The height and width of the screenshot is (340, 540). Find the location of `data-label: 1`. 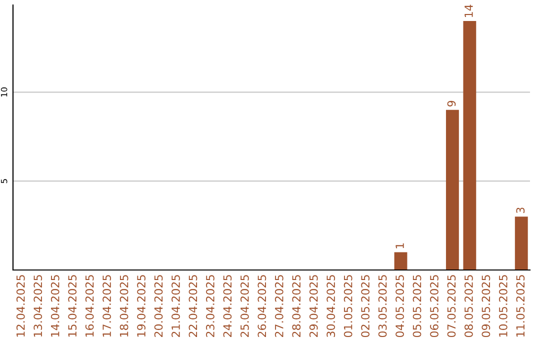

data-label: 1 is located at coordinates (400, 245).